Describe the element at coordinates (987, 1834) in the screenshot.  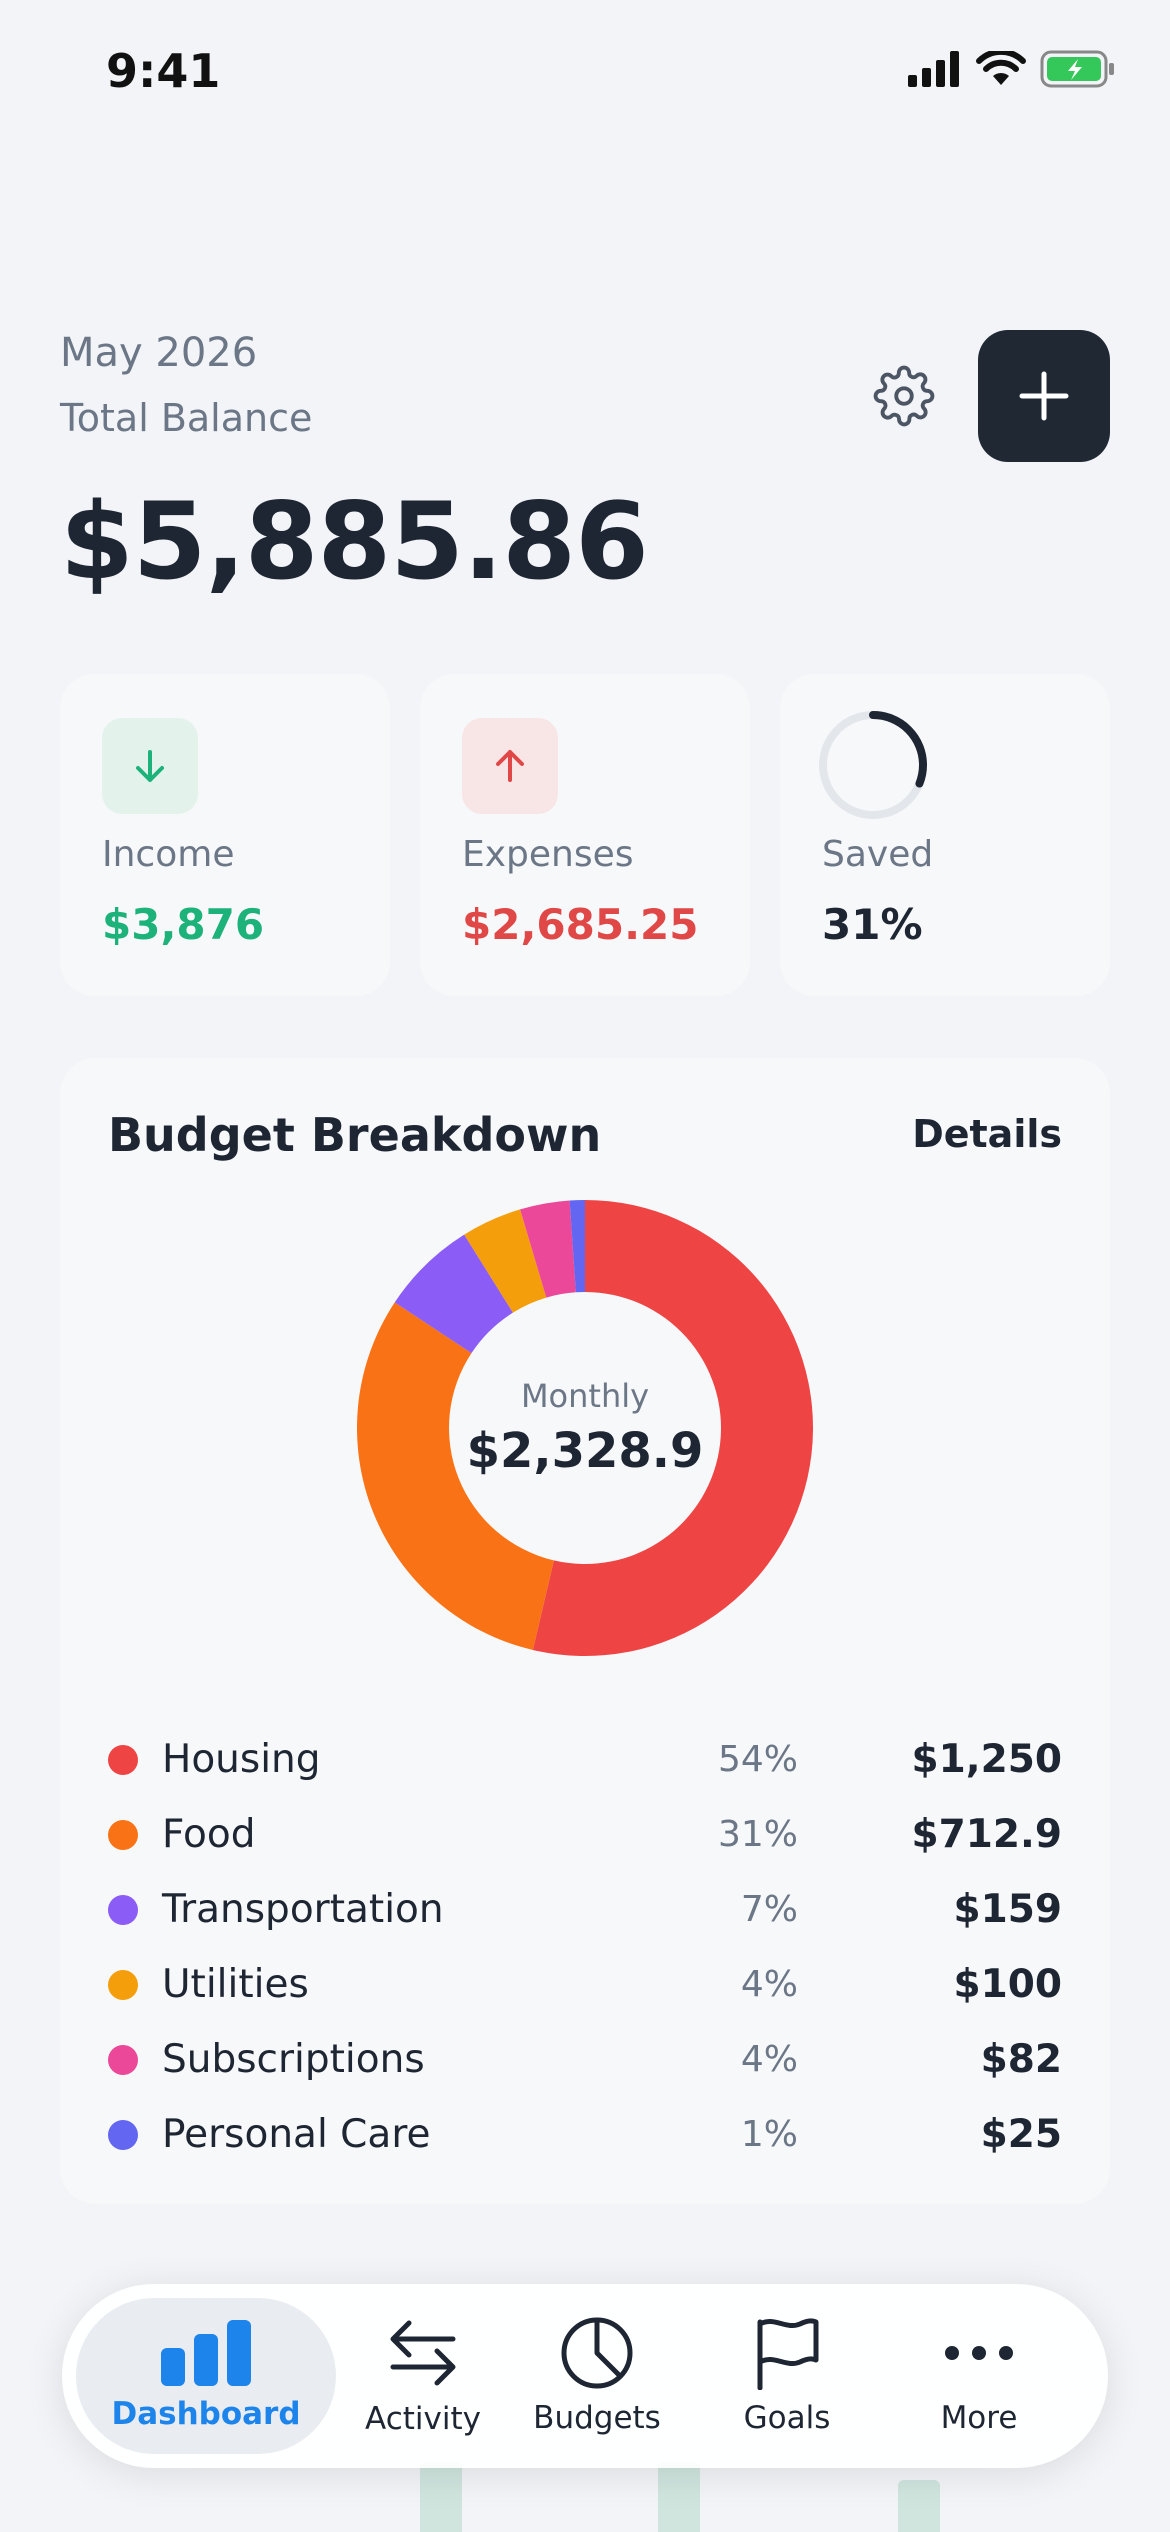
I see `legend-amount: $712.9` at that location.